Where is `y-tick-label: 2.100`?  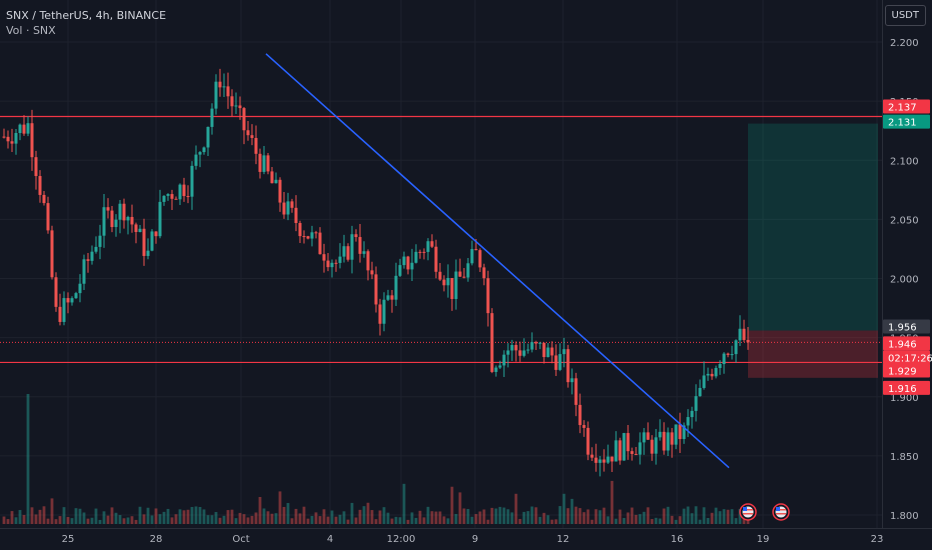
y-tick-label: 2.100 is located at coordinates (904, 161).